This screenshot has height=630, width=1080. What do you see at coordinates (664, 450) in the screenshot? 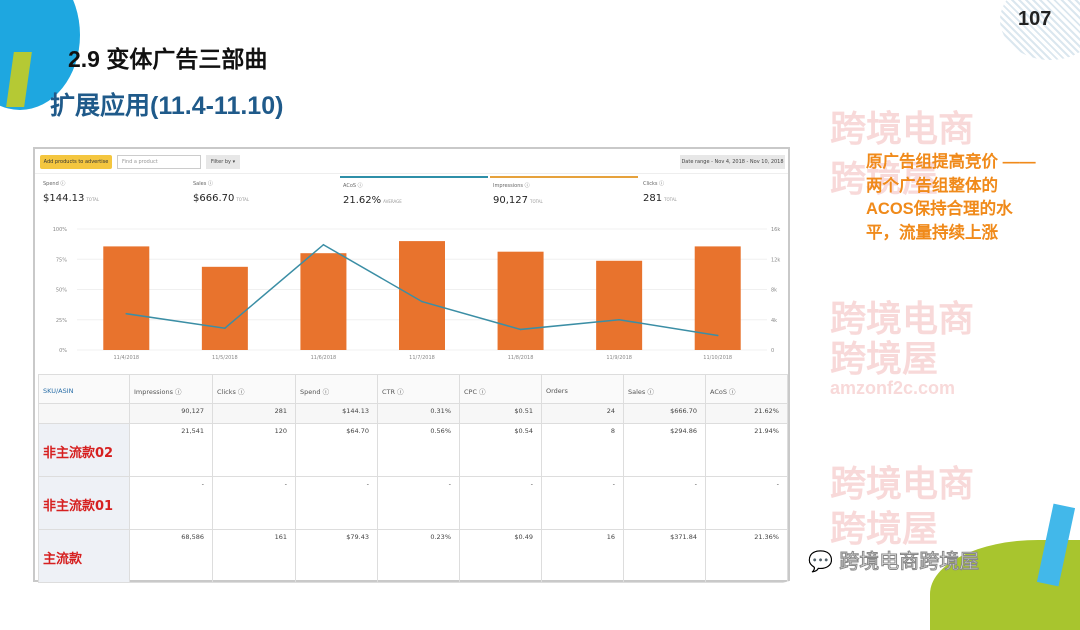
I see `table-cell: $294.86` at bounding box center [664, 450].